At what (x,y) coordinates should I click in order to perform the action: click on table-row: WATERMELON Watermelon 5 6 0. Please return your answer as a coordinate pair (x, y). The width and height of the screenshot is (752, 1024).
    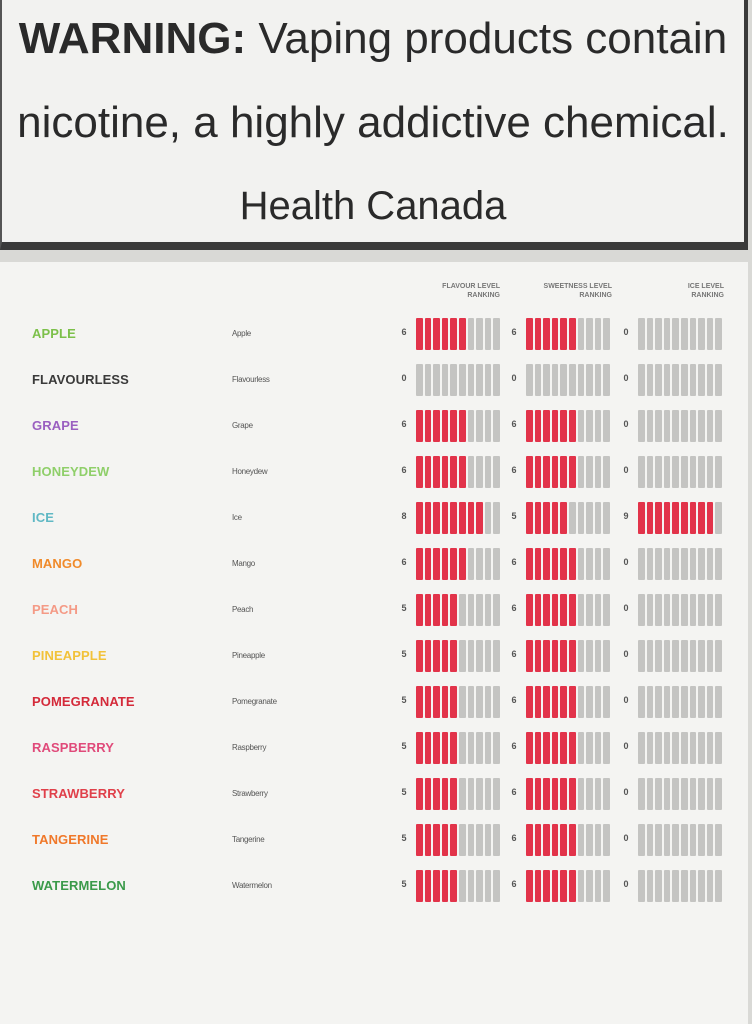
    Looking at the image, I should click on (374, 886).